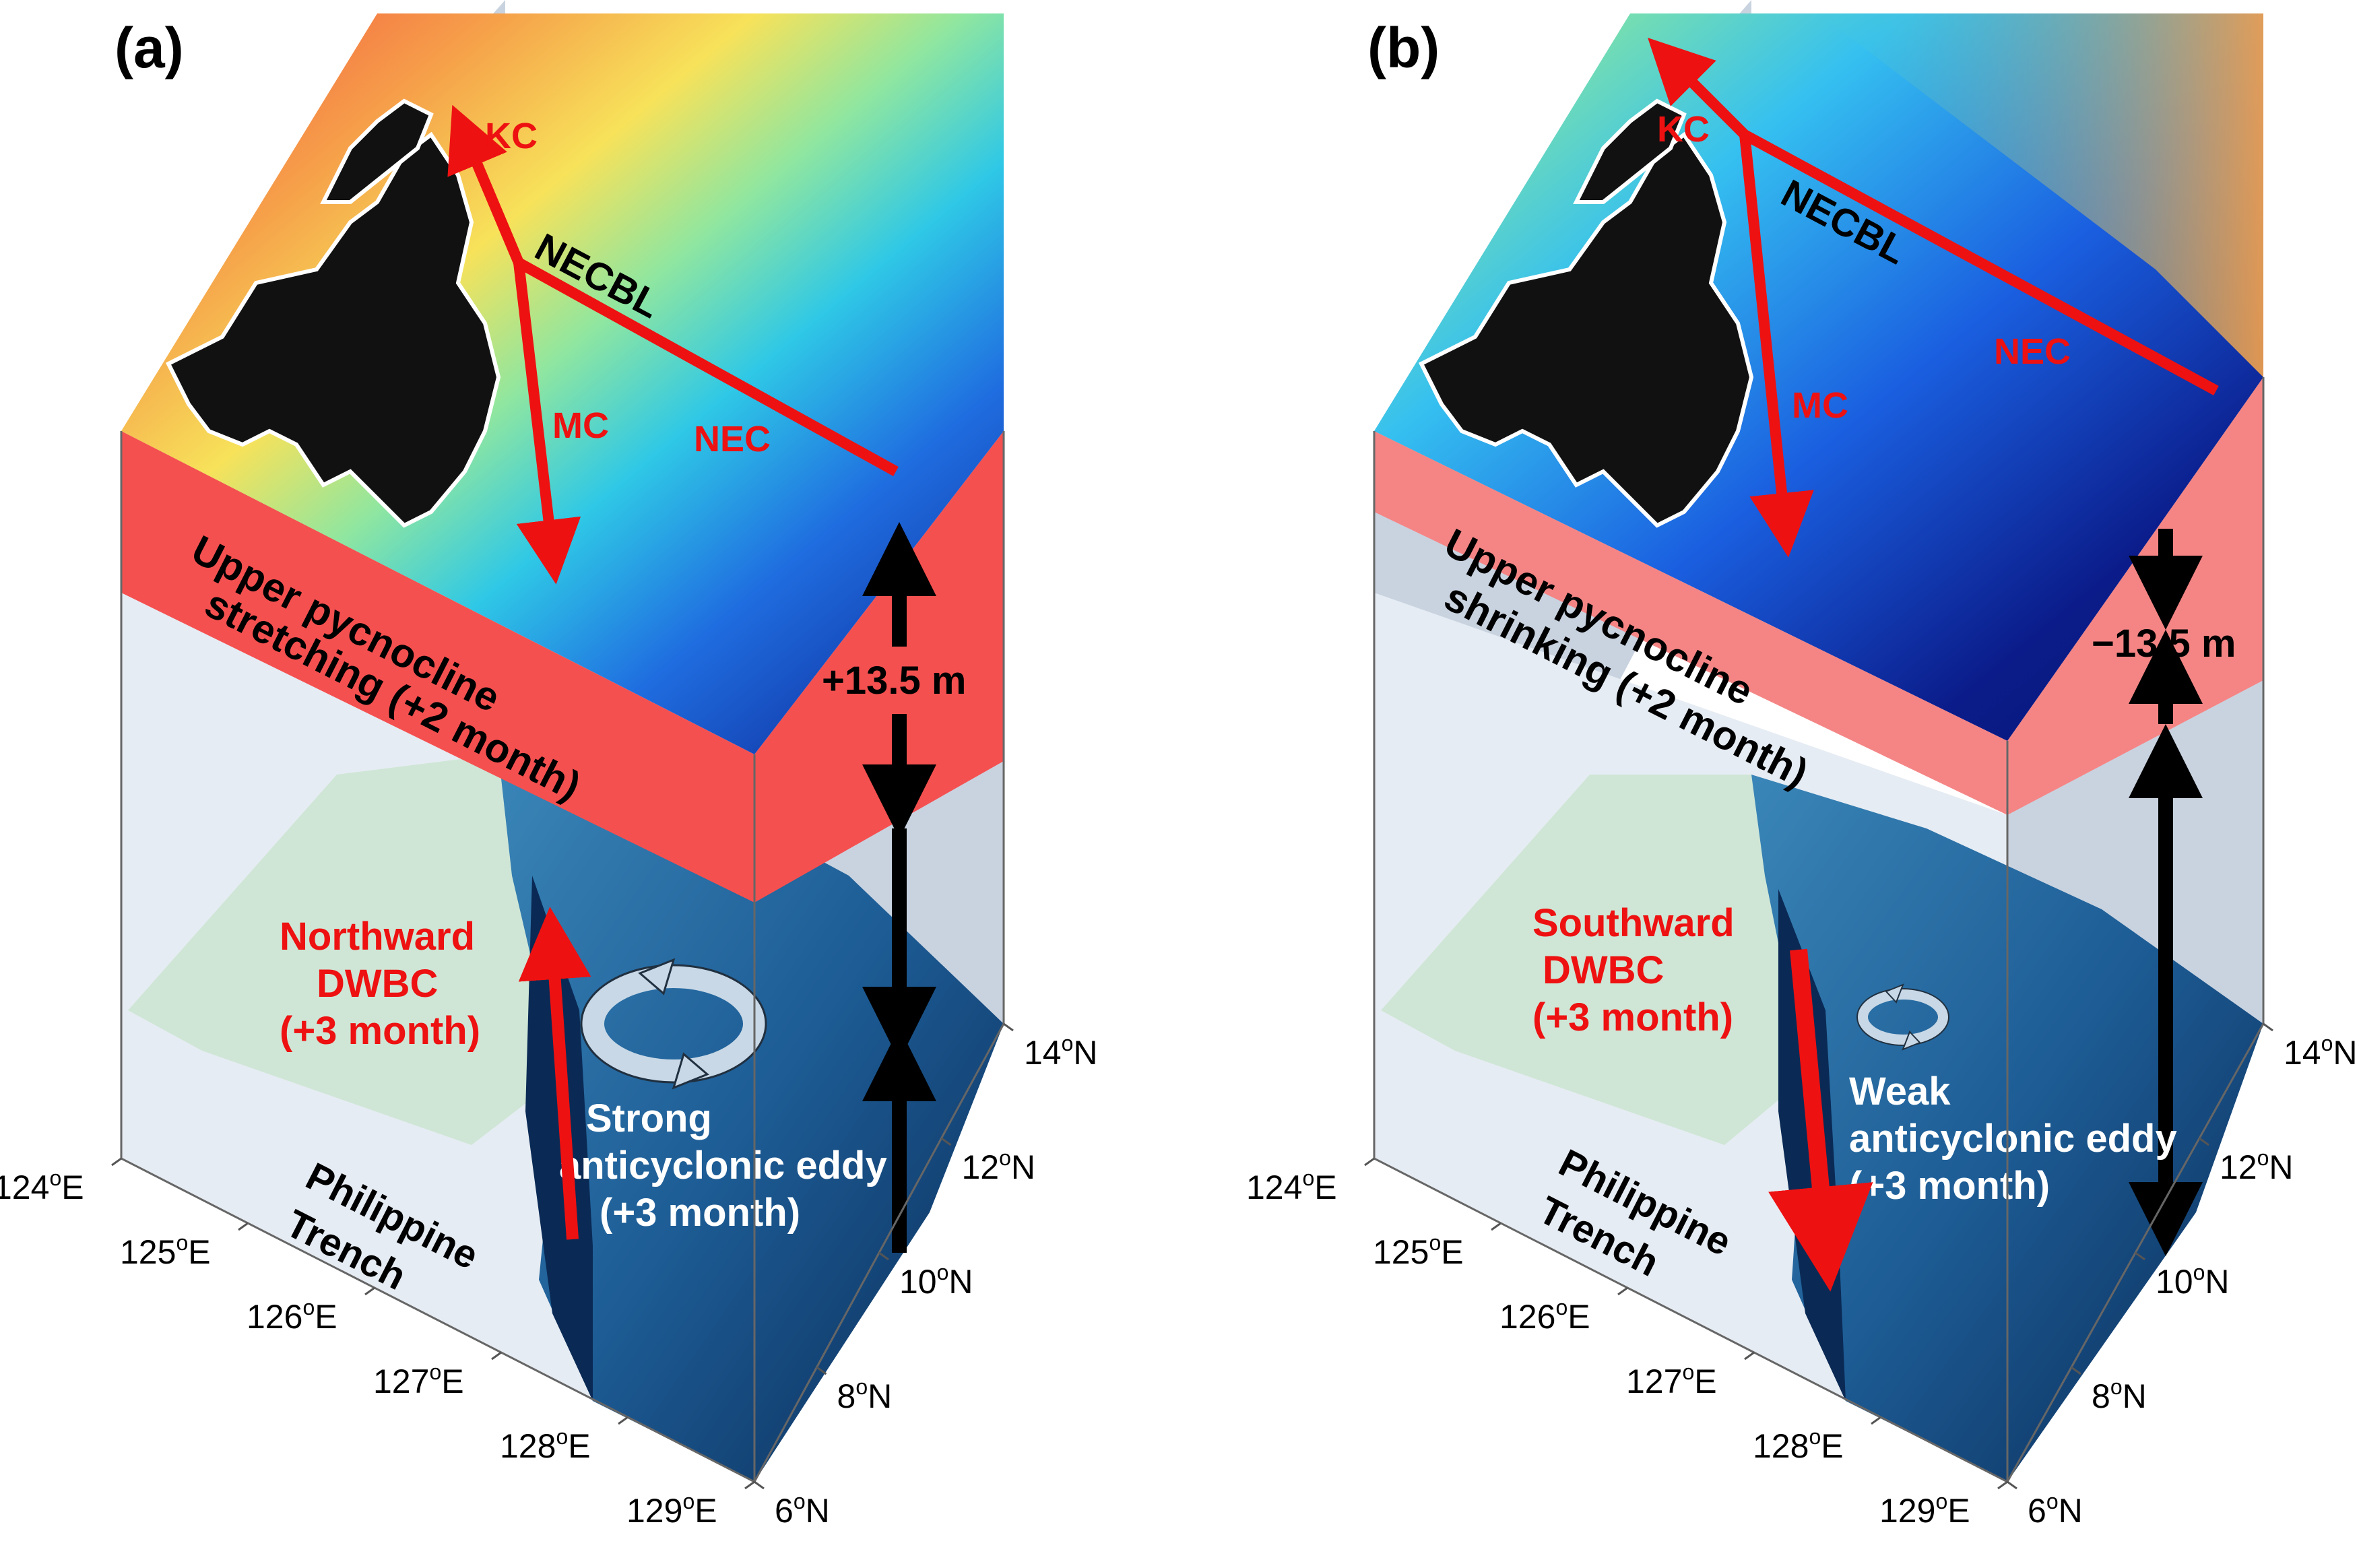 The height and width of the screenshot is (1568, 2359). I want to click on dwbc-line1-a: Northward, so click(377, 937).